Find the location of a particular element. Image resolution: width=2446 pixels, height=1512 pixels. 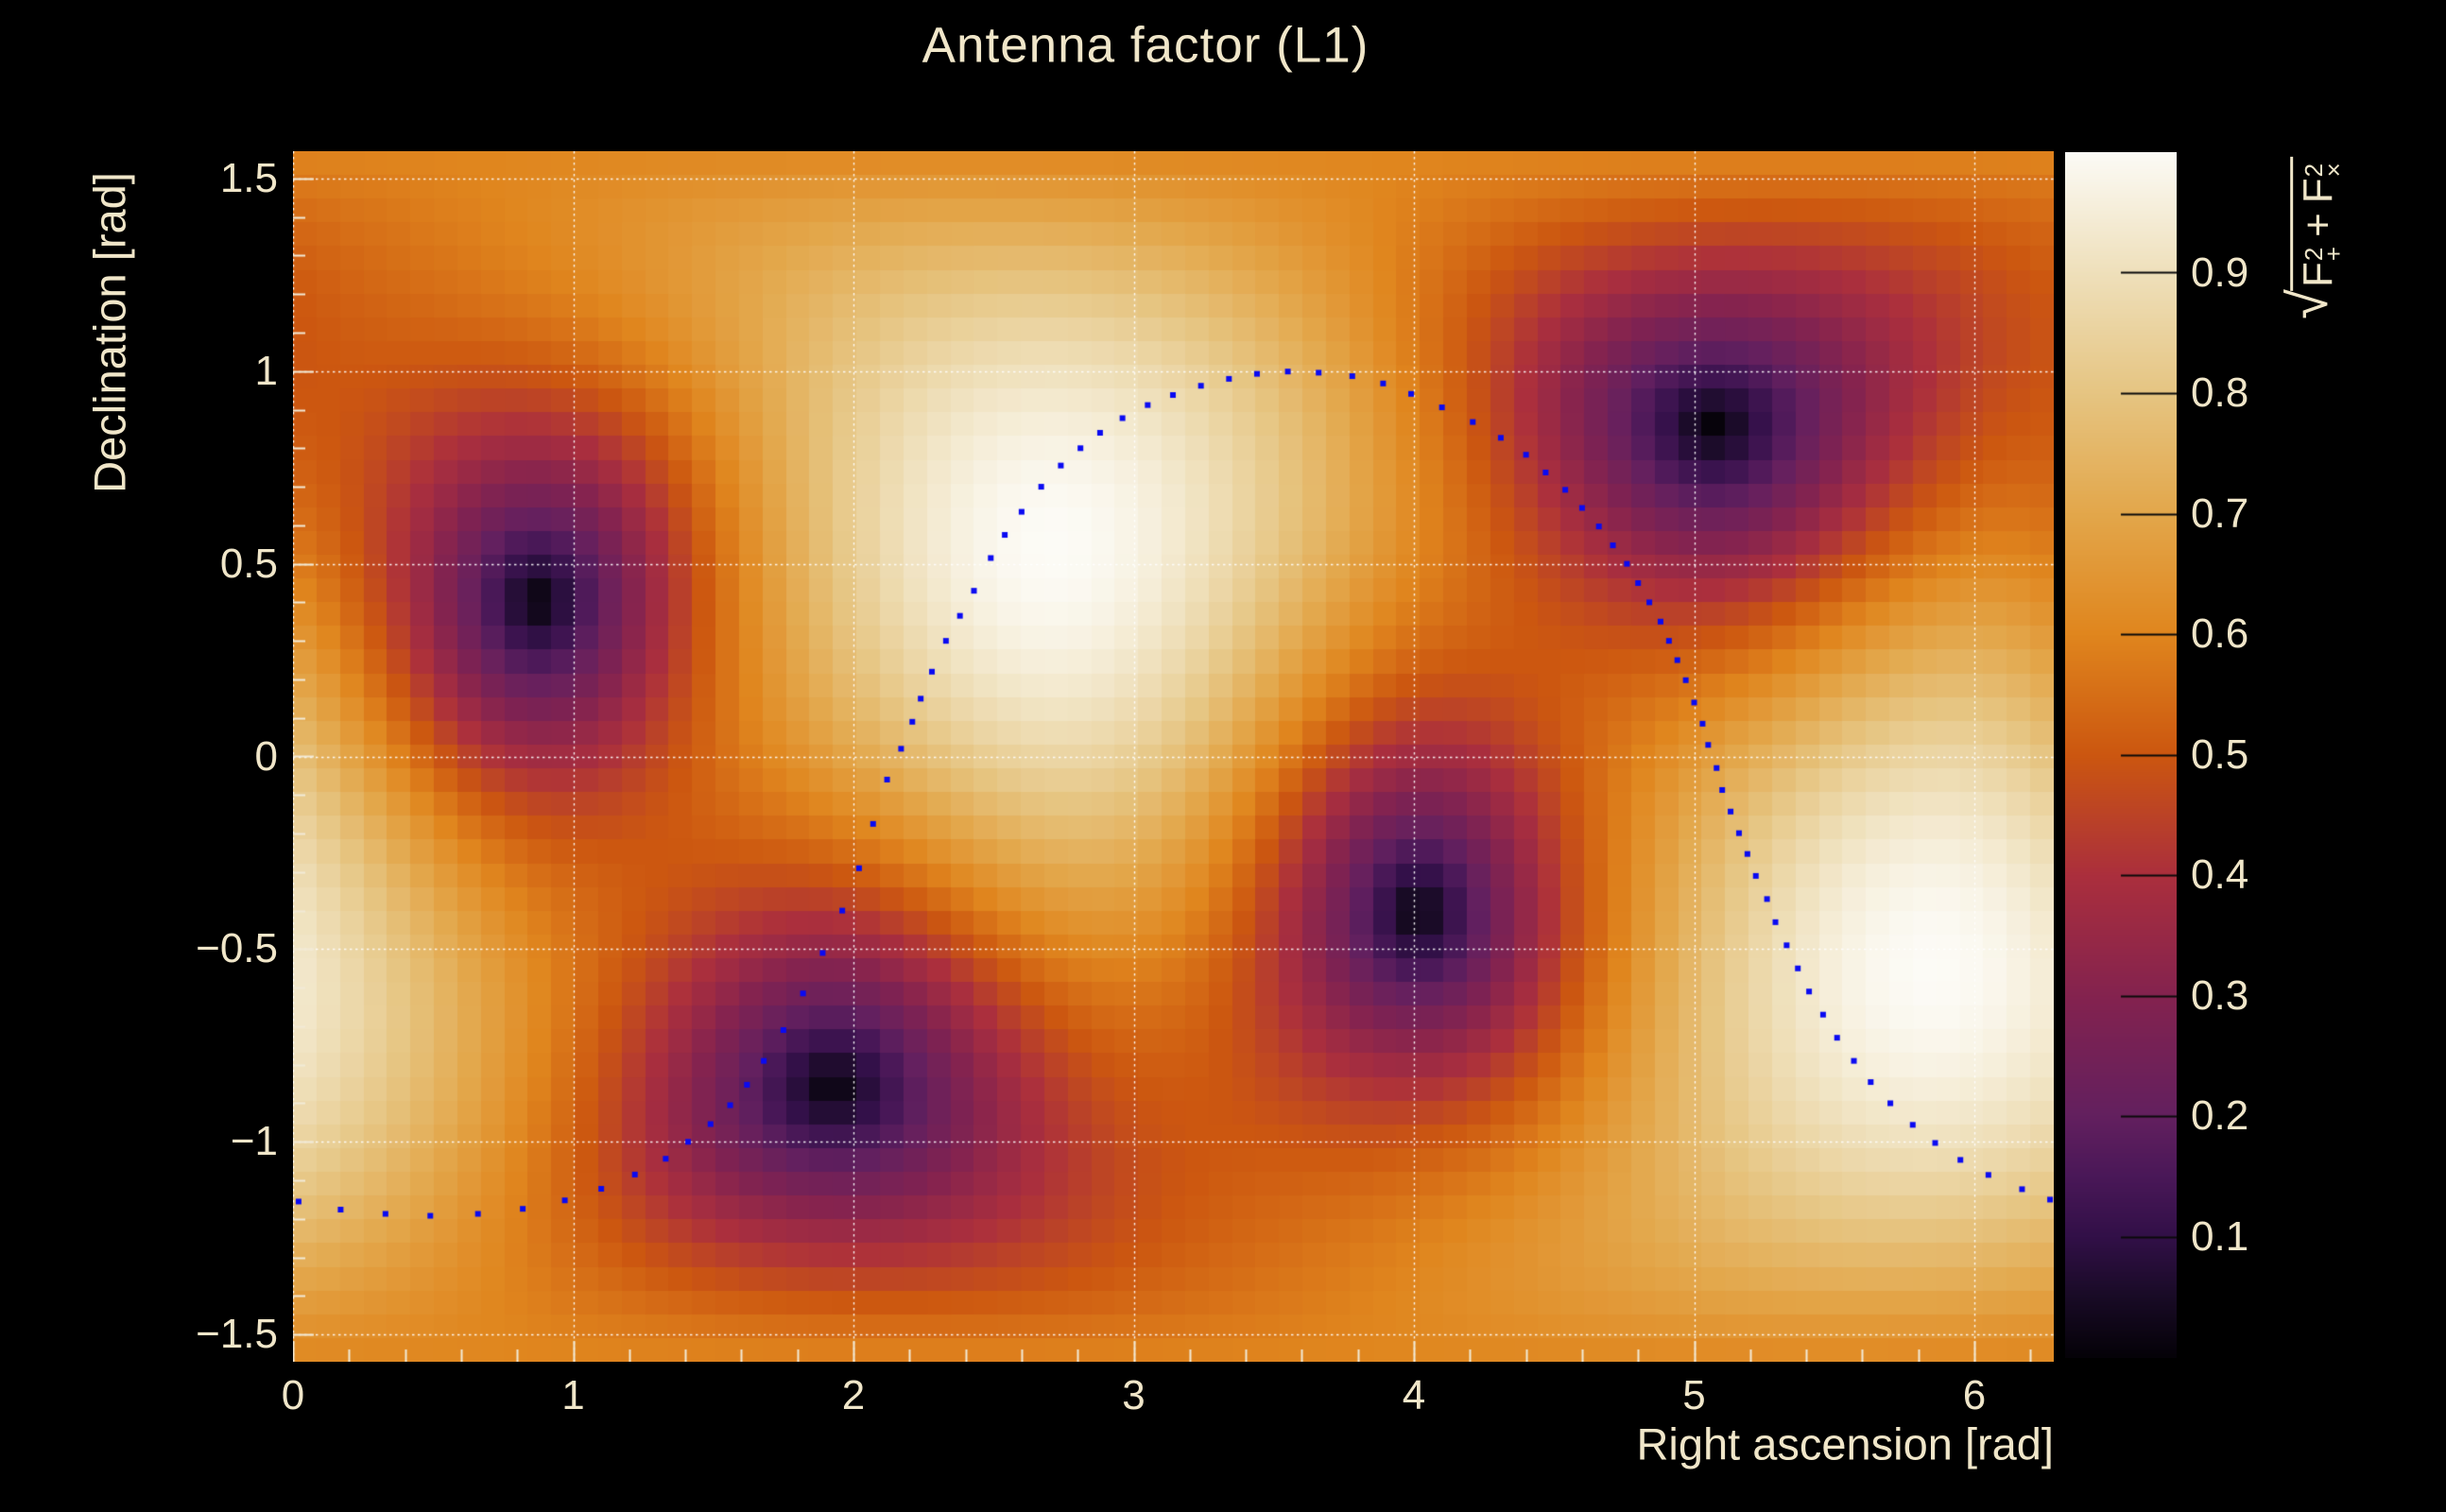

colorbar-canvas is located at coordinates (2121, 755).